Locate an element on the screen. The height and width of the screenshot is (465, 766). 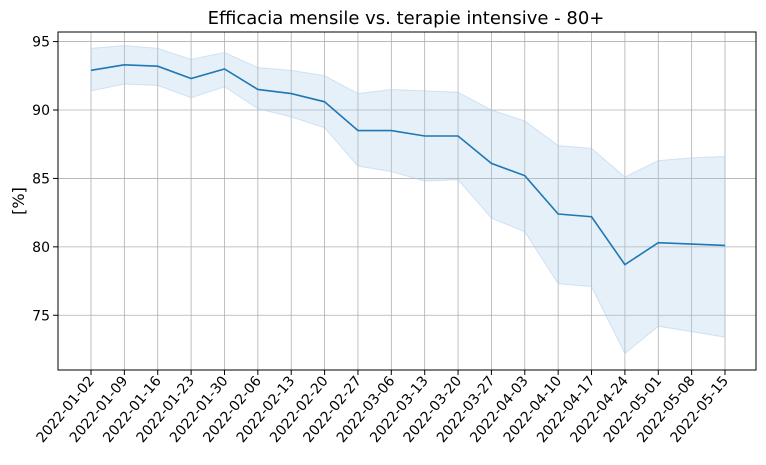
y-tick-label: 80 is located at coordinates (41, 248).